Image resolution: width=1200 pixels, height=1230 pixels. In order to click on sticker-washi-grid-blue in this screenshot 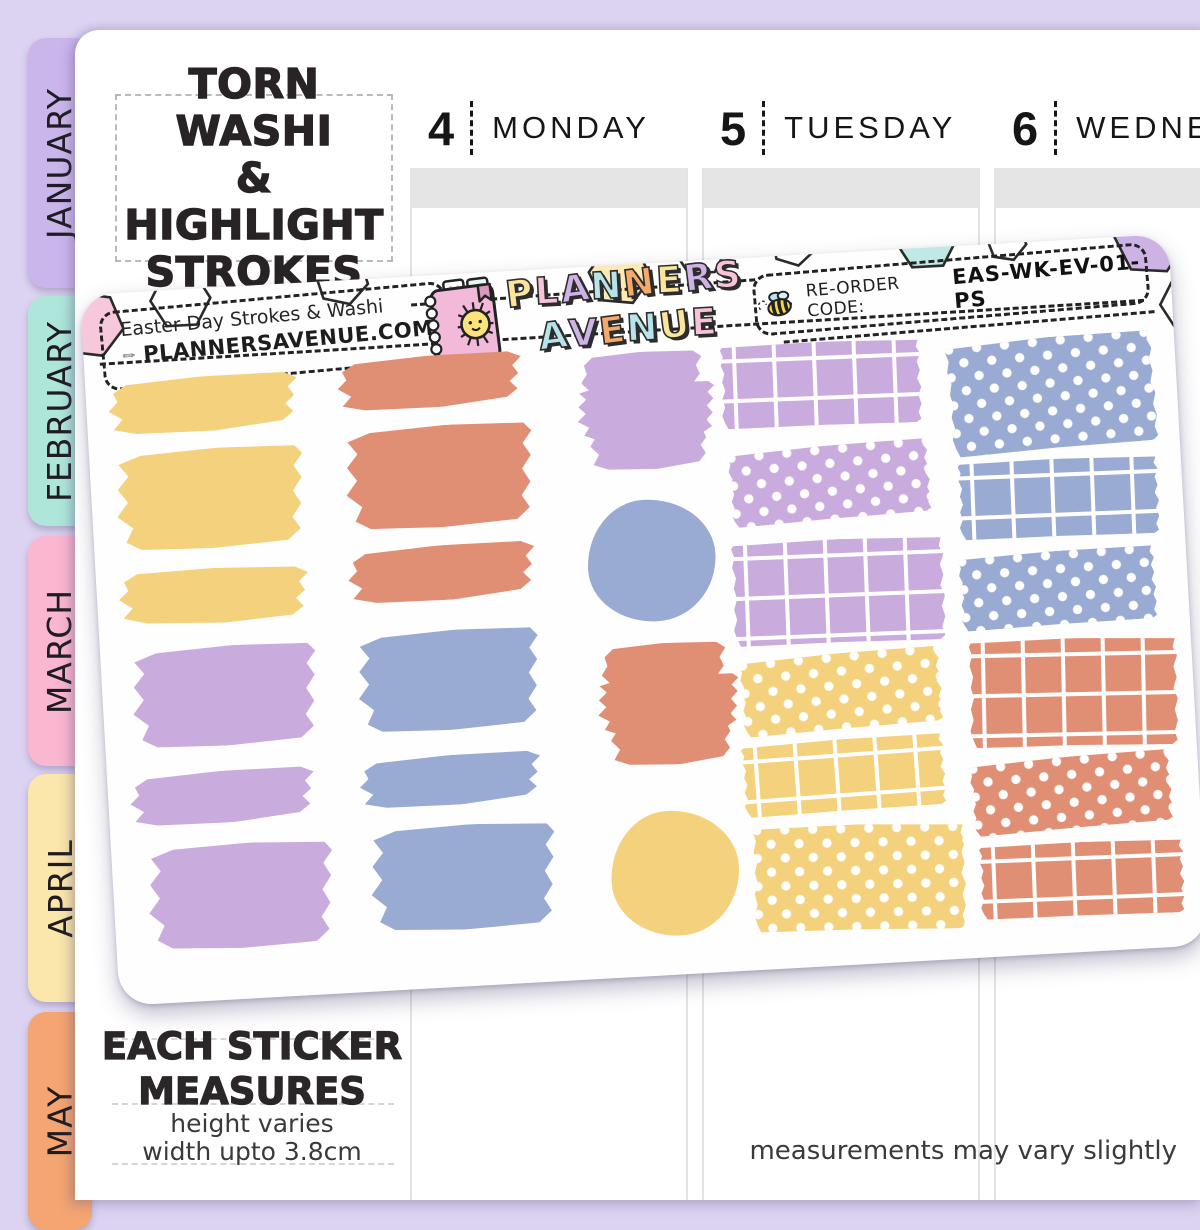, I will do `click(1058, 498)`.